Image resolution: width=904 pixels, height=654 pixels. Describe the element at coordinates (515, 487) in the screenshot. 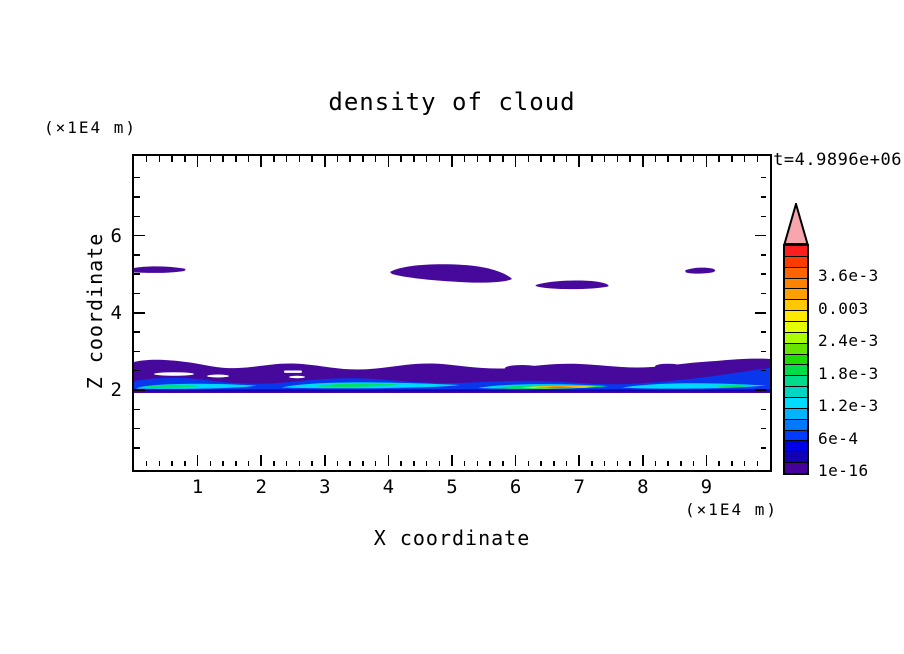

I see `x-tick-label: 6` at that location.